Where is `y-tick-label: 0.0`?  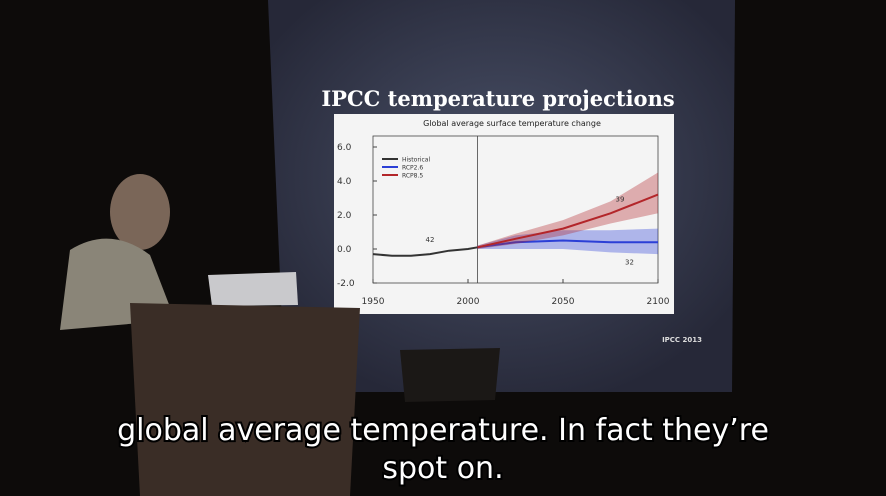 y-tick-label: 0.0 is located at coordinates (344, 250).